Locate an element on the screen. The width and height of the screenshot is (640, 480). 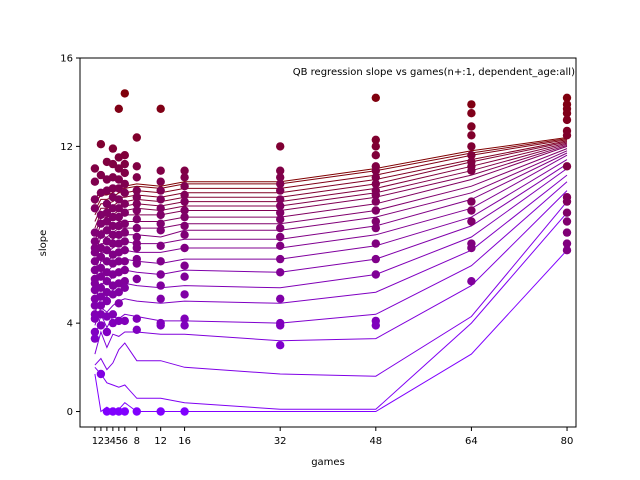
y-tick-label: 16 is located at coordinates (66, 59).